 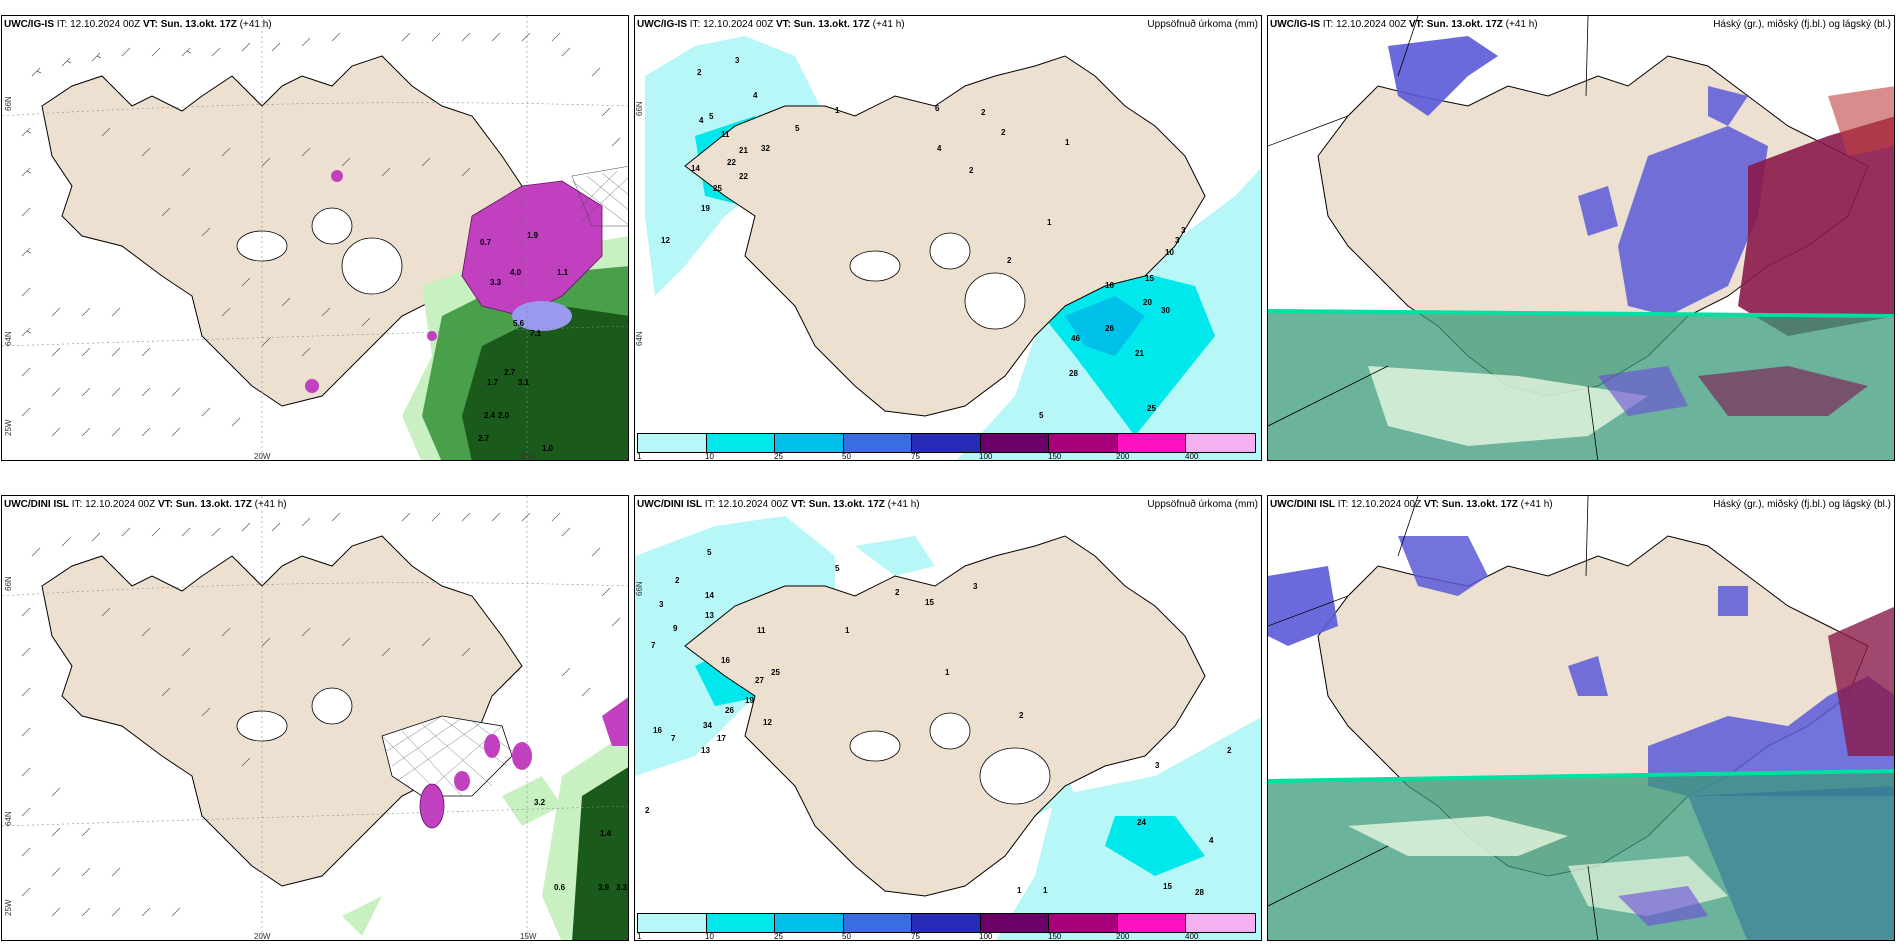 What do you see at coordinates (519, 323) in the screenshot?
I see `wind-value: 5.6` at bounding box center [519, 323].